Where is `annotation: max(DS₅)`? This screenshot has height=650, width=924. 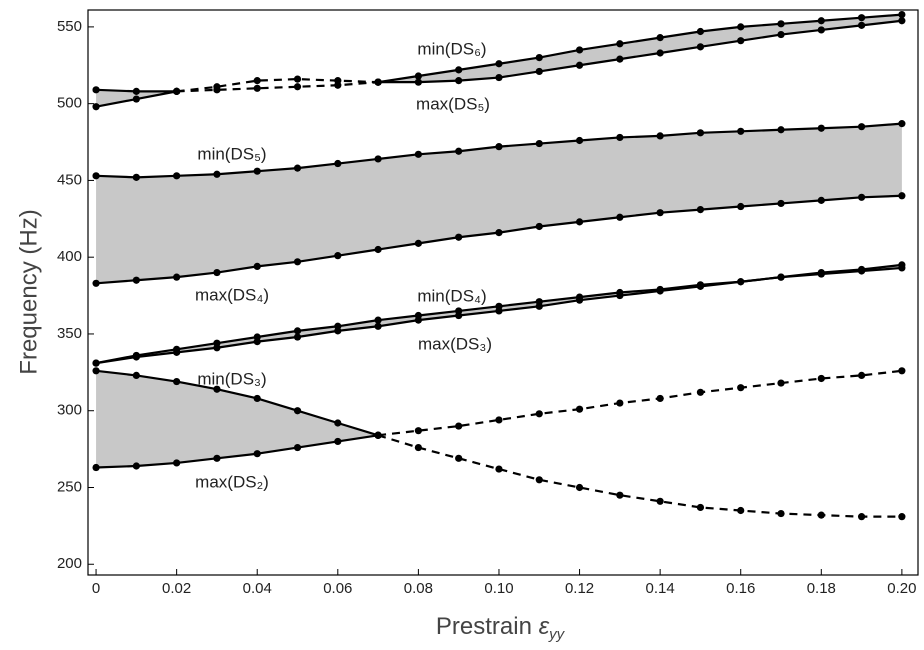
annotation: max(DS₅) is located at coordinates (453, 103).